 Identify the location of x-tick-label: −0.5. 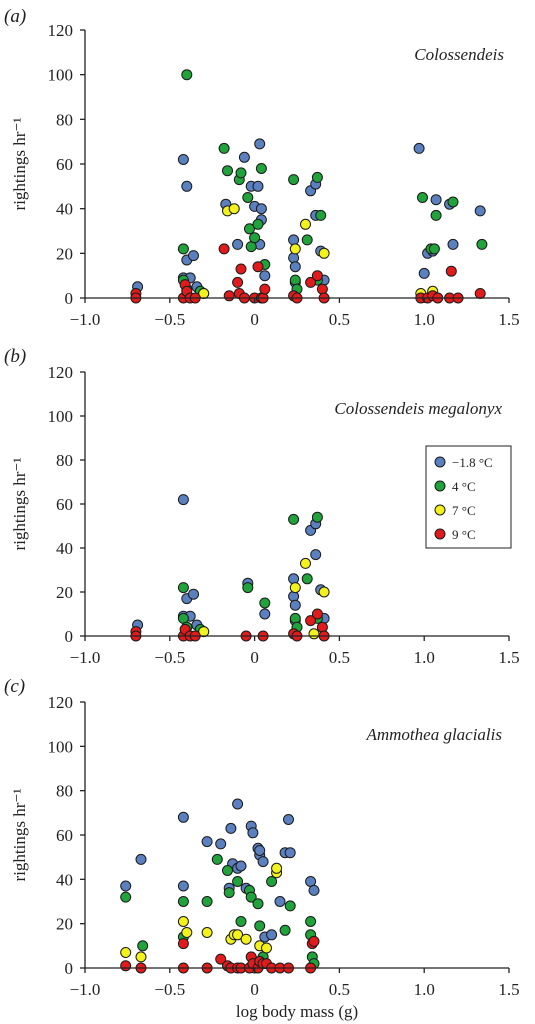
(169, 319).